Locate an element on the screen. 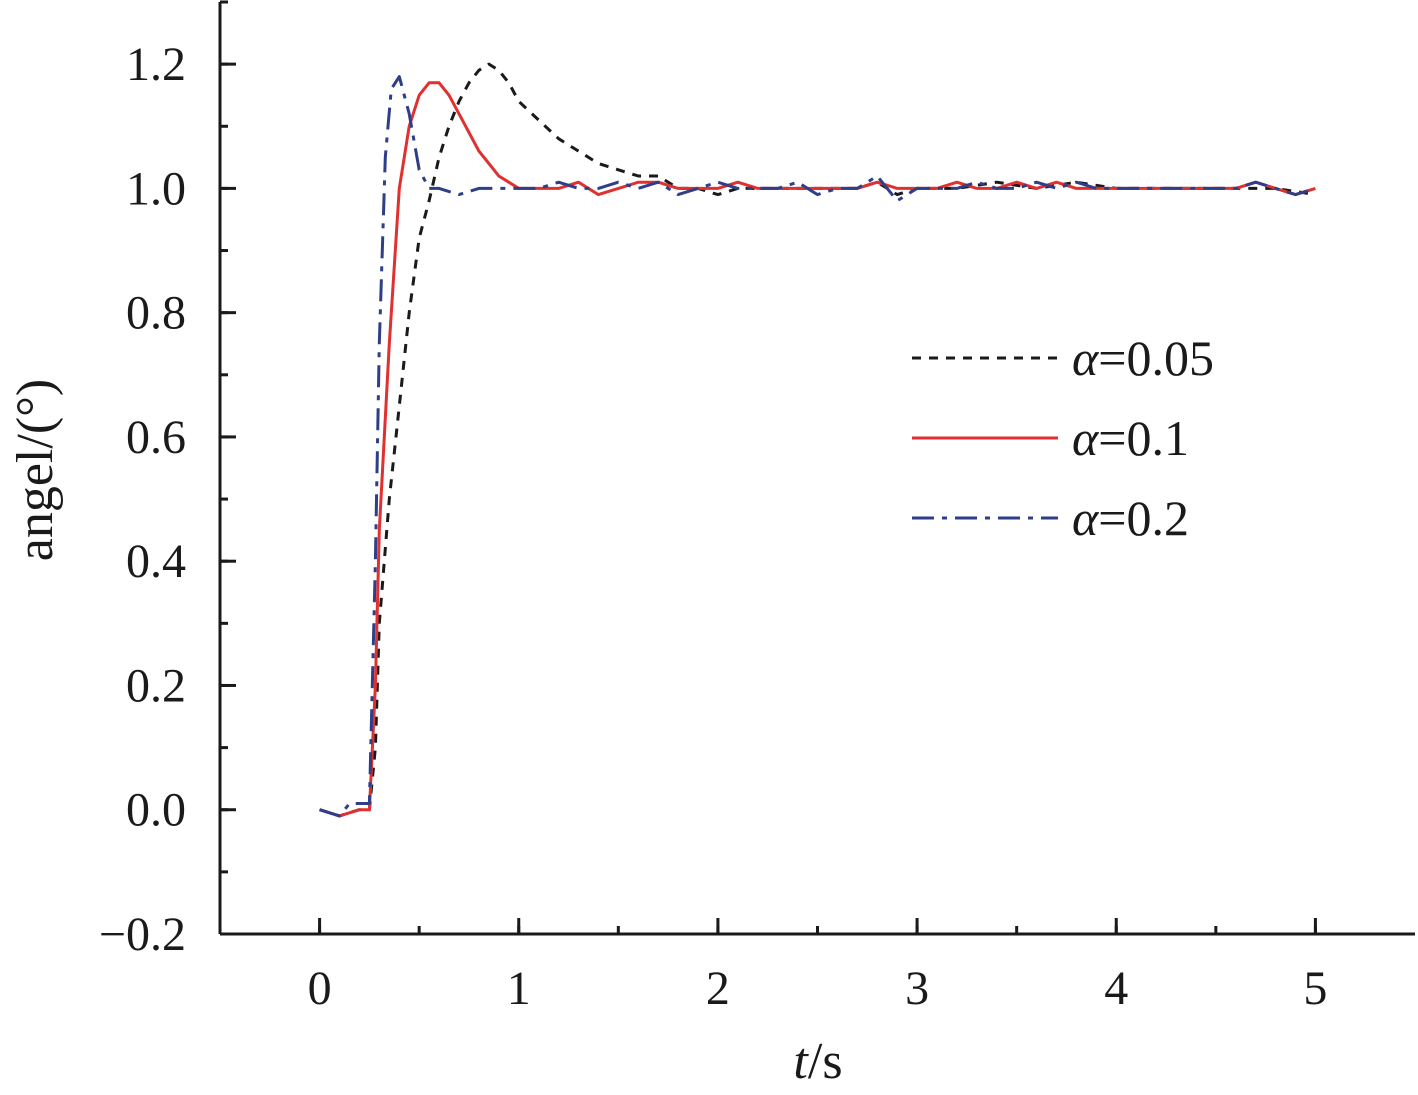 Image resolution: width=1418 pixels, height=1095 pixels. y-tick-label: 0.0 is located at coordinates (156, 810).